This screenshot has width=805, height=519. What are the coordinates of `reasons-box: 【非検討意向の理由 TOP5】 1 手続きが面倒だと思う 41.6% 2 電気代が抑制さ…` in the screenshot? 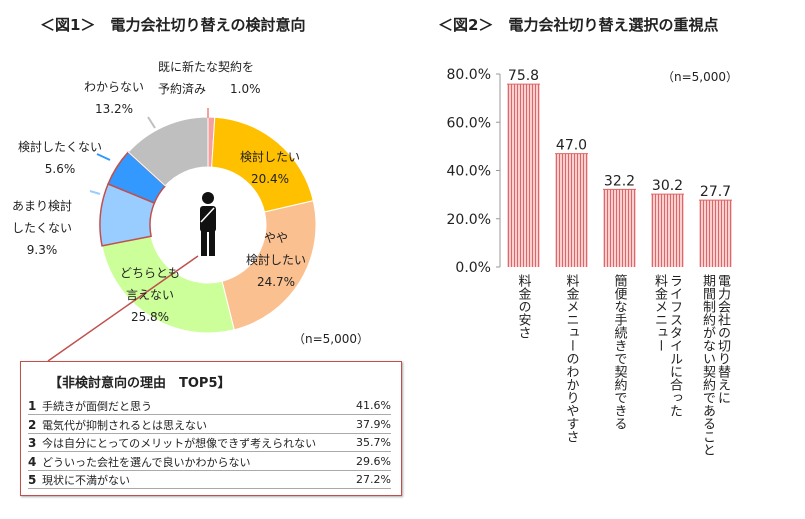 It's located at (211, 428).